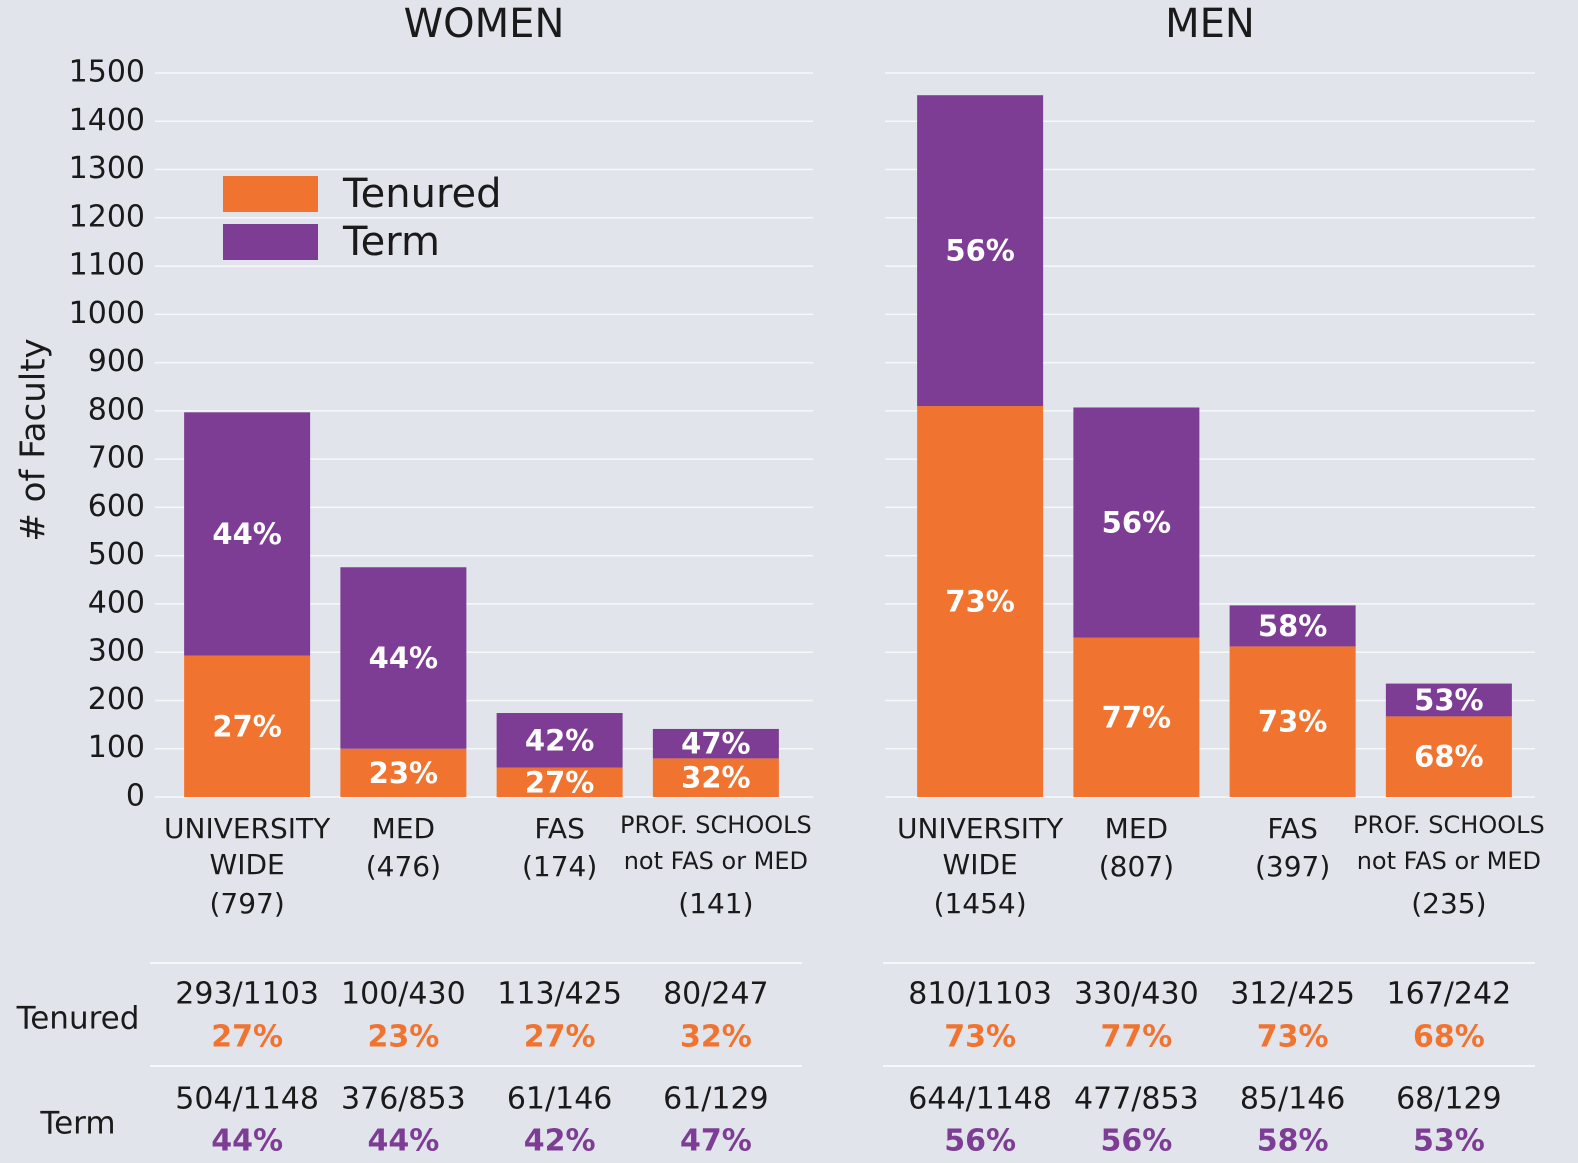 Image resolution: width=1578 pixels, height=1163 pixels. What do you see at coordinates (107, 216) in the screenshot?
I see `y-tick-label: 1200` at bounding box center [107, 216].